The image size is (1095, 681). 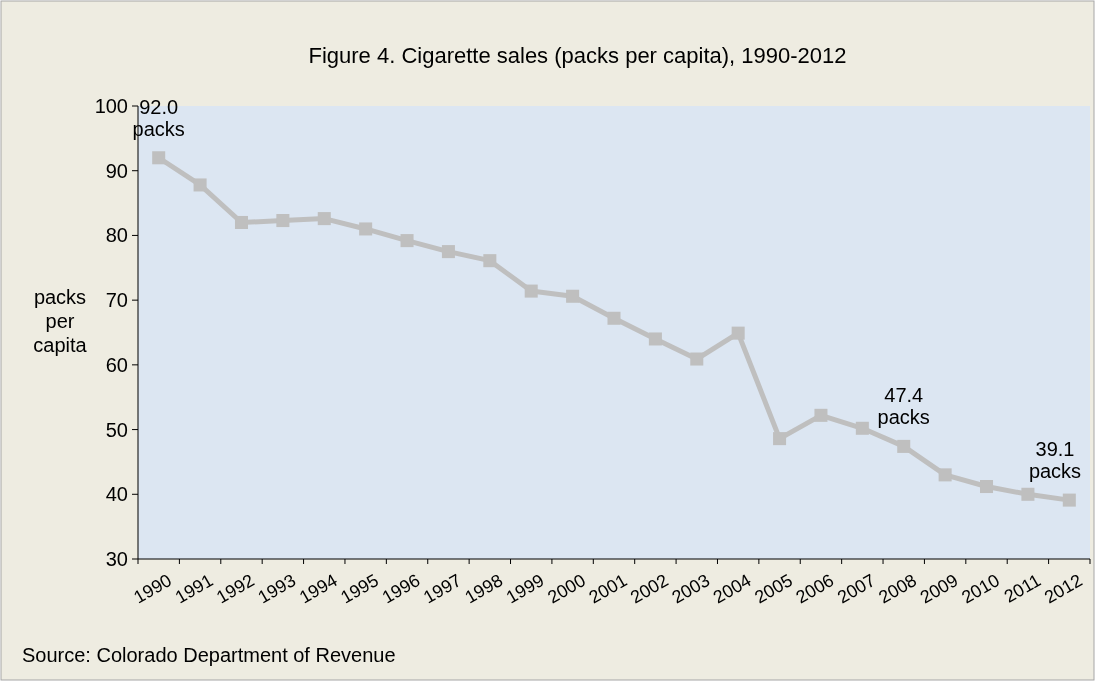 I want to click on y-tick-label: 50, so click(x=116, y=429).